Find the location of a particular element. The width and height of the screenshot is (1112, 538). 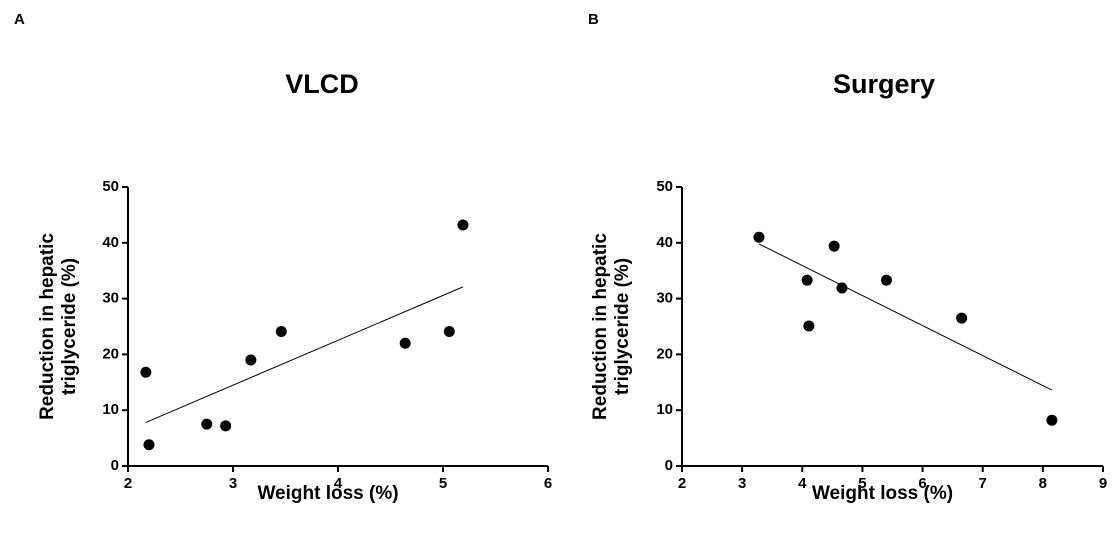

panel-label: B is located at coordinates (593, 19).